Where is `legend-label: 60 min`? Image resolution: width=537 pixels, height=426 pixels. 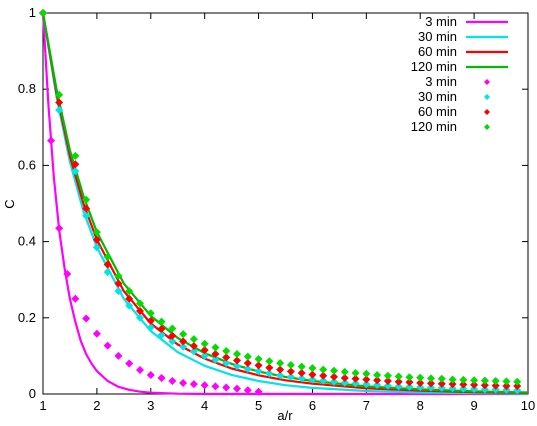
legend-label: 60 min is located at coordinates (437, 51).